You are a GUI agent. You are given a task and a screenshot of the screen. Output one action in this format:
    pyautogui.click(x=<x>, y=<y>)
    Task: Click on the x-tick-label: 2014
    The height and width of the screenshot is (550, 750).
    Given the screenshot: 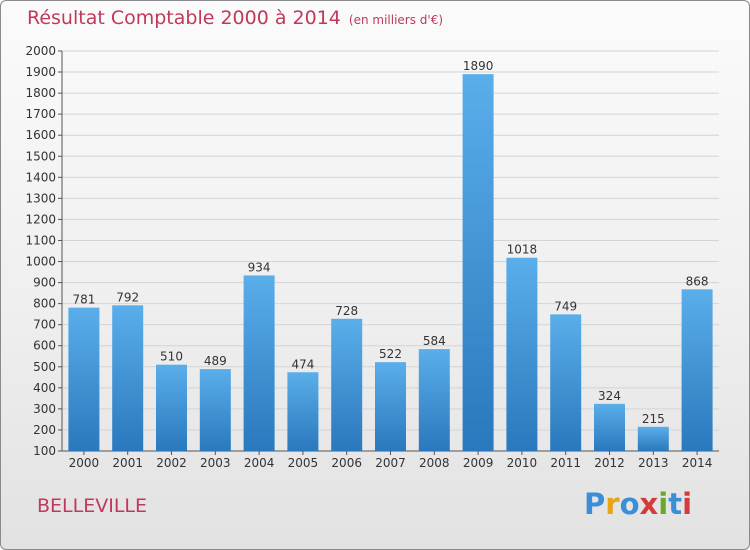 What is the action you would take?
    pyautogui.click(x=697, y=463)
    